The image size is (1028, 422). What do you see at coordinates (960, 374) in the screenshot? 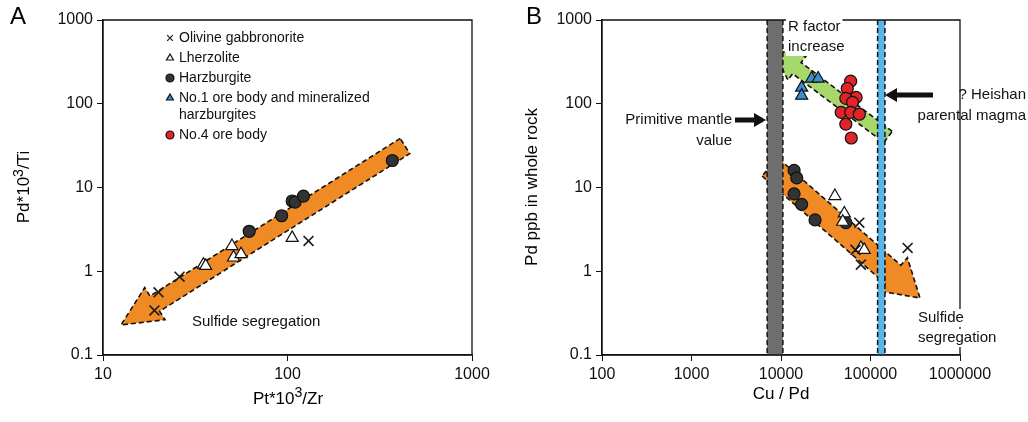
I see `x-tick-label: 1000000` at bounding box center [960, 374].